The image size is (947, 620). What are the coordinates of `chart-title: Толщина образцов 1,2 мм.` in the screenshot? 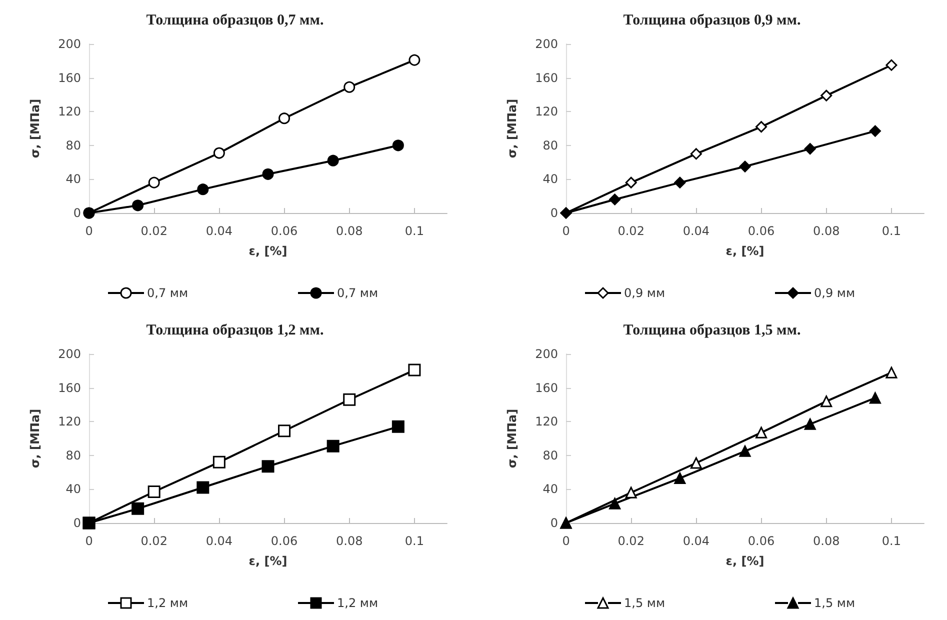 It's located at (235, 330).